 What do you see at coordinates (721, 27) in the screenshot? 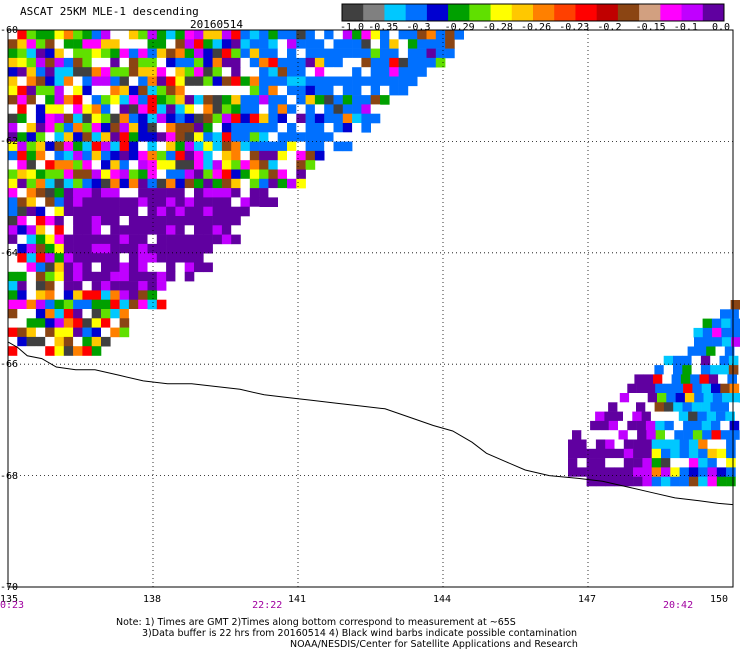
I see `legend-tick-label: 0.0` at bounding box center [721, 27].